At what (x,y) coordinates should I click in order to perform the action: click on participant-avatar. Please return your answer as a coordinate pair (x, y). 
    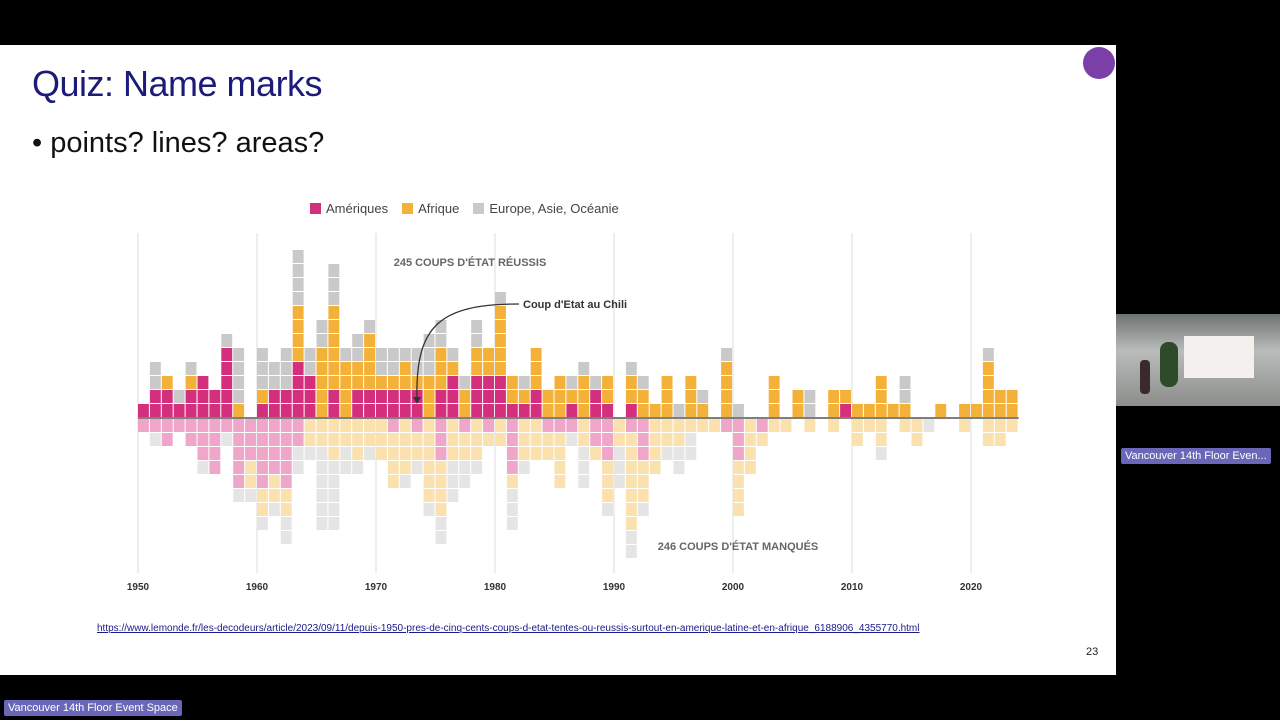
    Looking at the image, I should click on (1099, 63).